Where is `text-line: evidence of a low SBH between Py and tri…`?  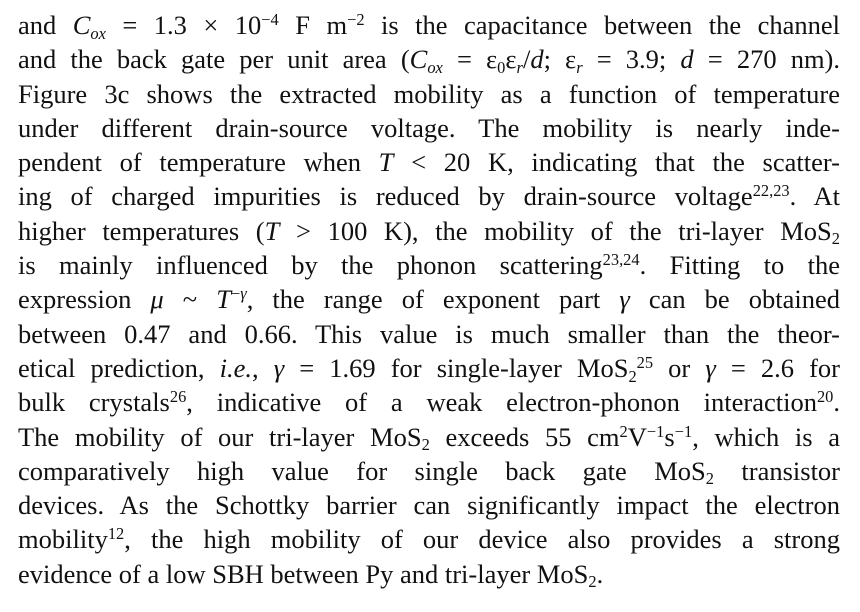 text-line: evidence of a low SBH between Py and tri… is located at coordinates (311, 575).